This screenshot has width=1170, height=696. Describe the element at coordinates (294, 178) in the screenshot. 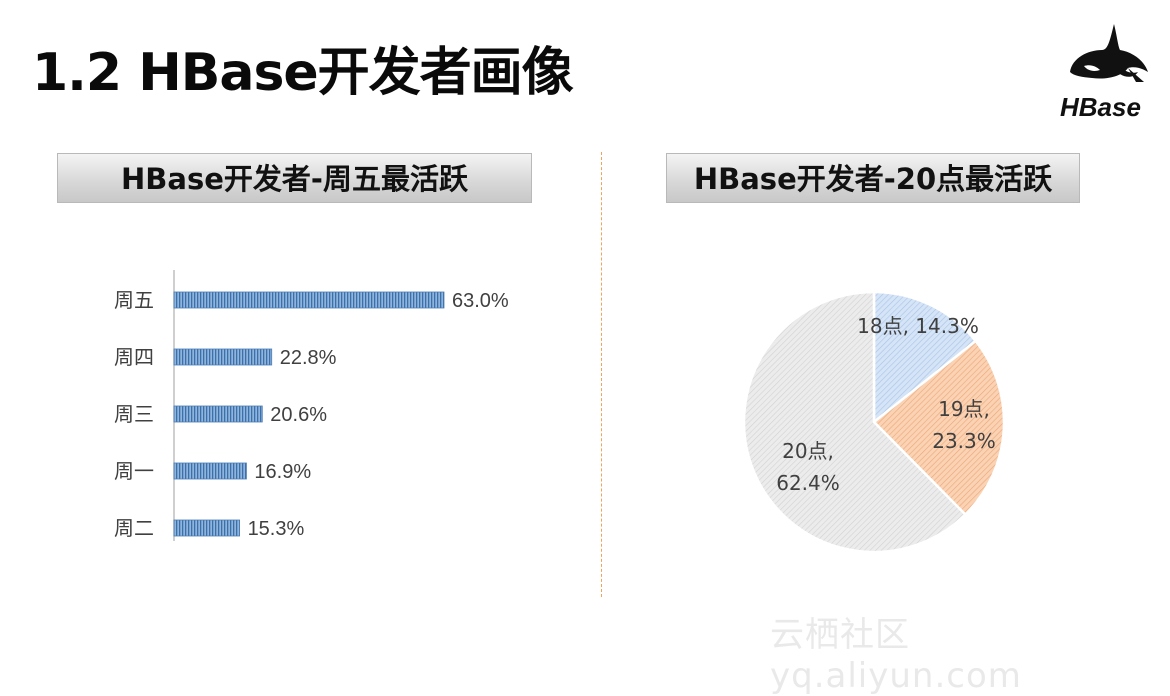

I see `left-panel-title: HBase开发者-周五最活跃` at that location.